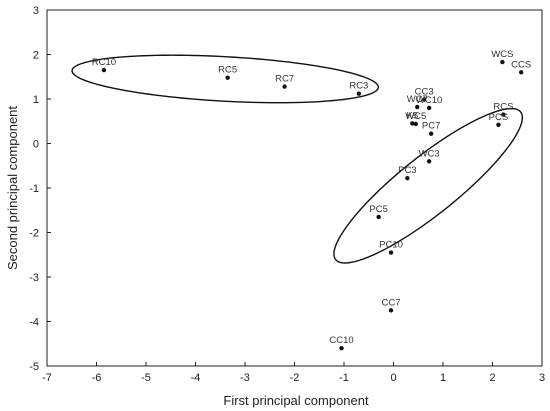 Image resolution: width=550 pixels, height=411 pixels. What do you see at coordinates (245, 378) in the screenshot?
I see `x-tick-label: -3` at bounding box center [245, 378].